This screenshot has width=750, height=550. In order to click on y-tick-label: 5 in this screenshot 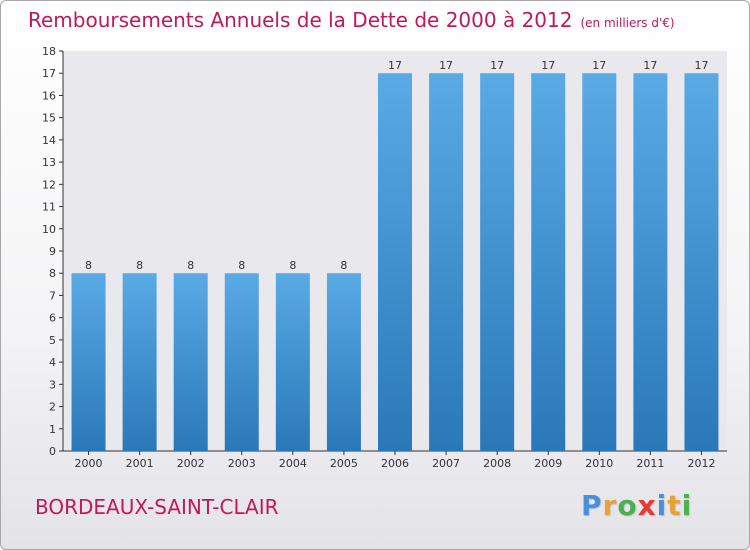, I will do `click(52, 340)`.